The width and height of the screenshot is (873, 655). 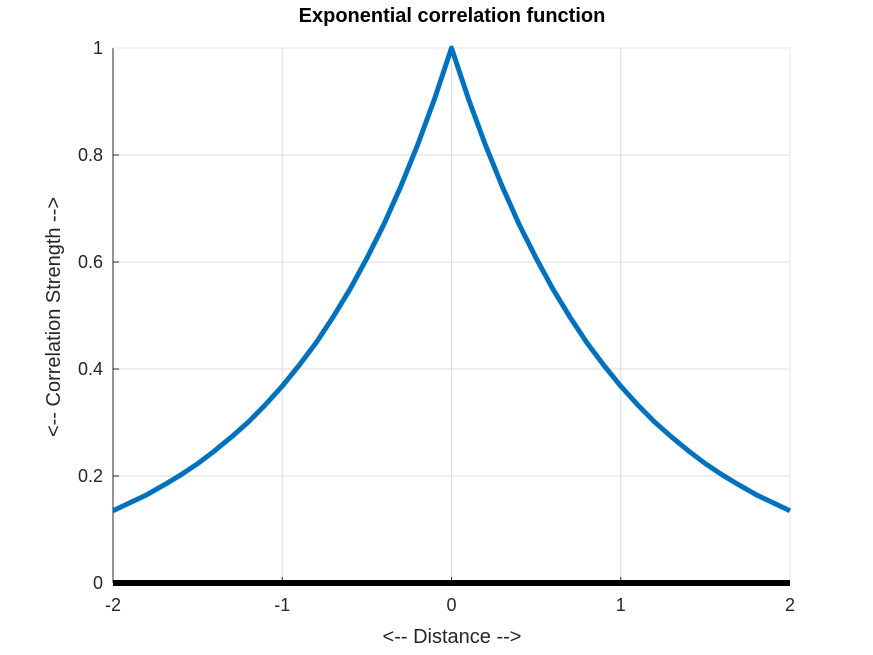 What do you see at coordinates (452, 637) in the screenshot?
I see `x-axis-label: <-- Distance -->` at bounding box center [452, 637].